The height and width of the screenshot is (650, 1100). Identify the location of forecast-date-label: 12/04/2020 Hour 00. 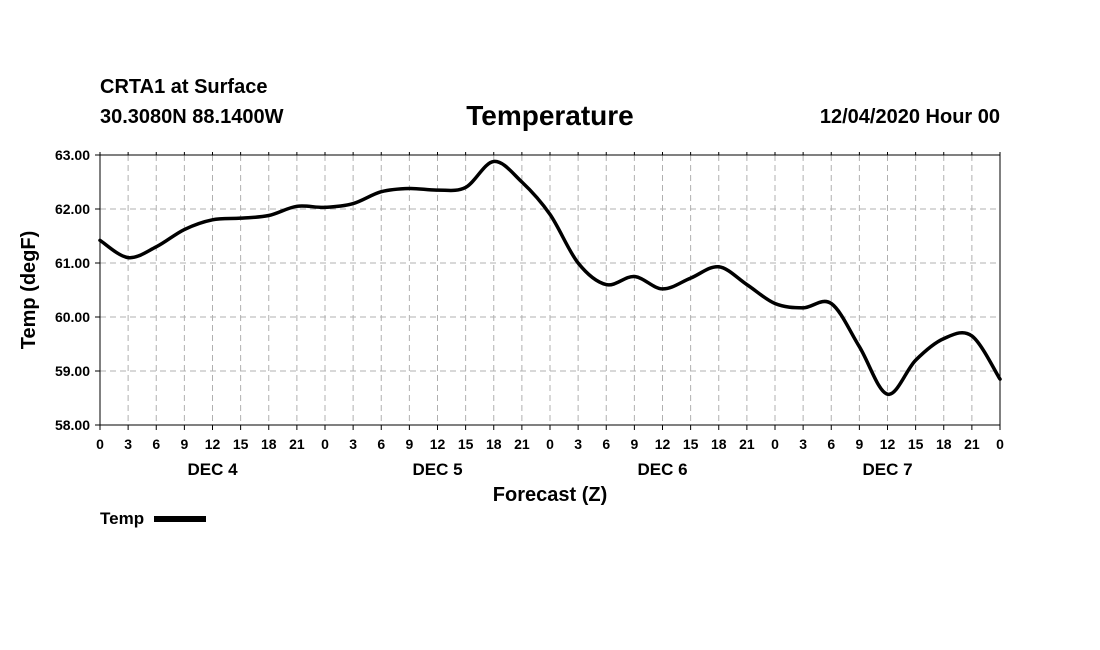
(909, 117).